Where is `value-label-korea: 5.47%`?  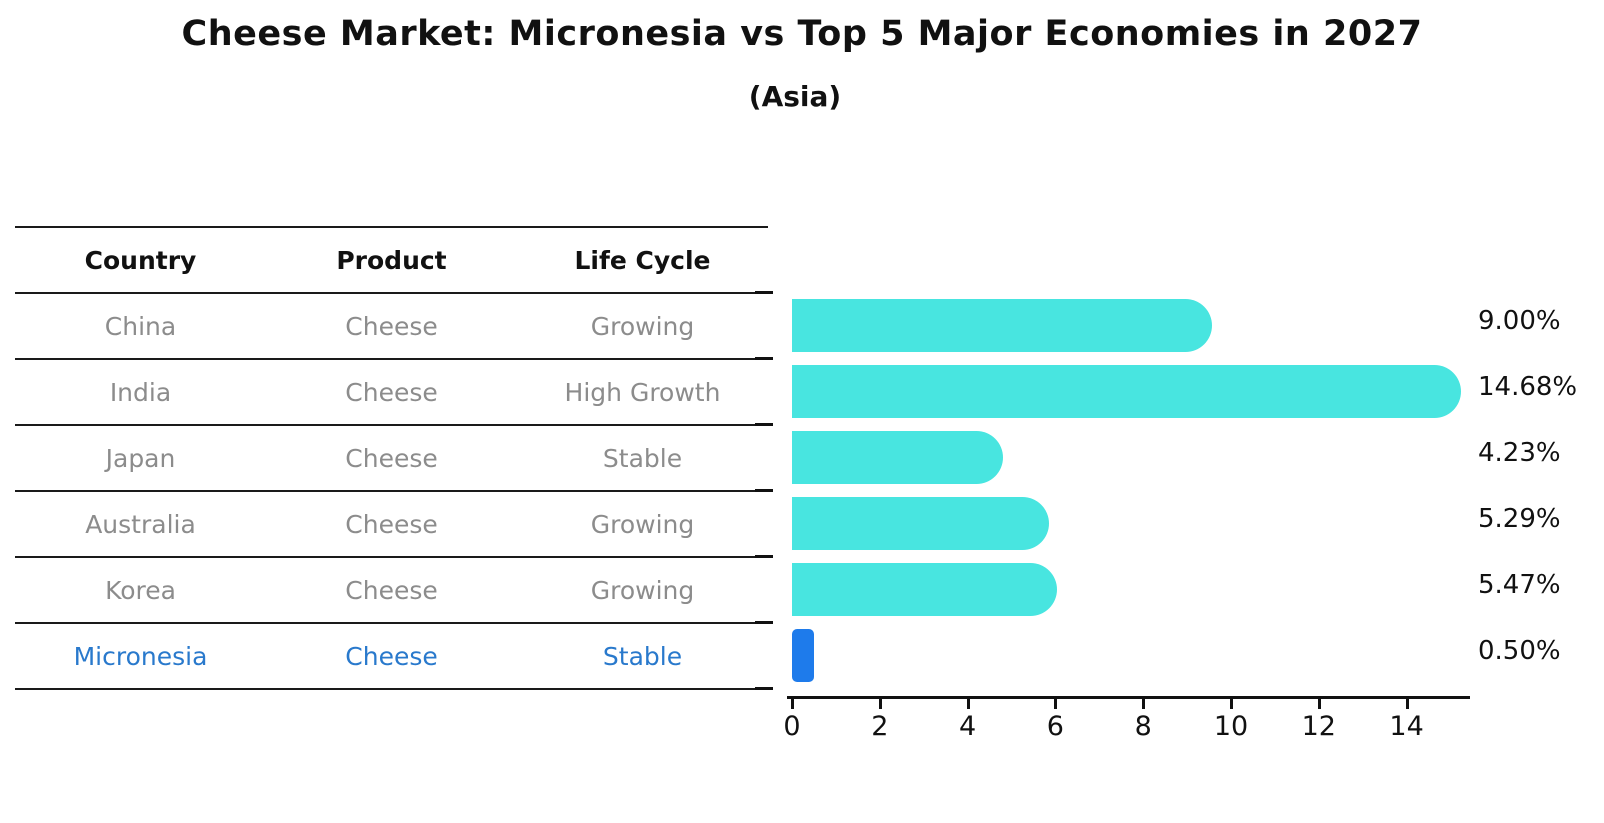 value-label-korea: 5.47% is located at coordinates (1519, 585).